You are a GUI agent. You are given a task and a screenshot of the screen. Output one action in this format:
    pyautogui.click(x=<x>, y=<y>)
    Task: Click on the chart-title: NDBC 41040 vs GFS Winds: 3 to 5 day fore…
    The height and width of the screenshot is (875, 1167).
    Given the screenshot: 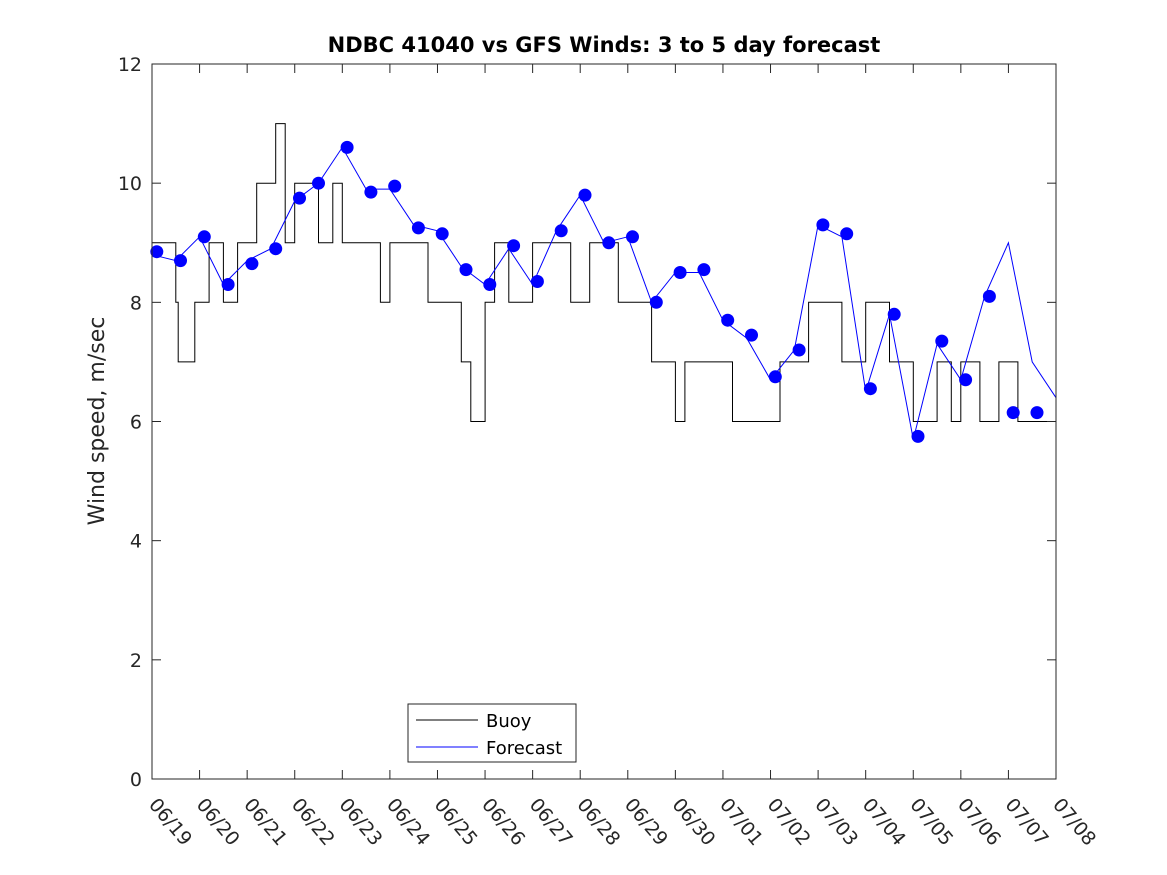 What is the action you would take?
    pyautogui.click(x=604, y=45)
    